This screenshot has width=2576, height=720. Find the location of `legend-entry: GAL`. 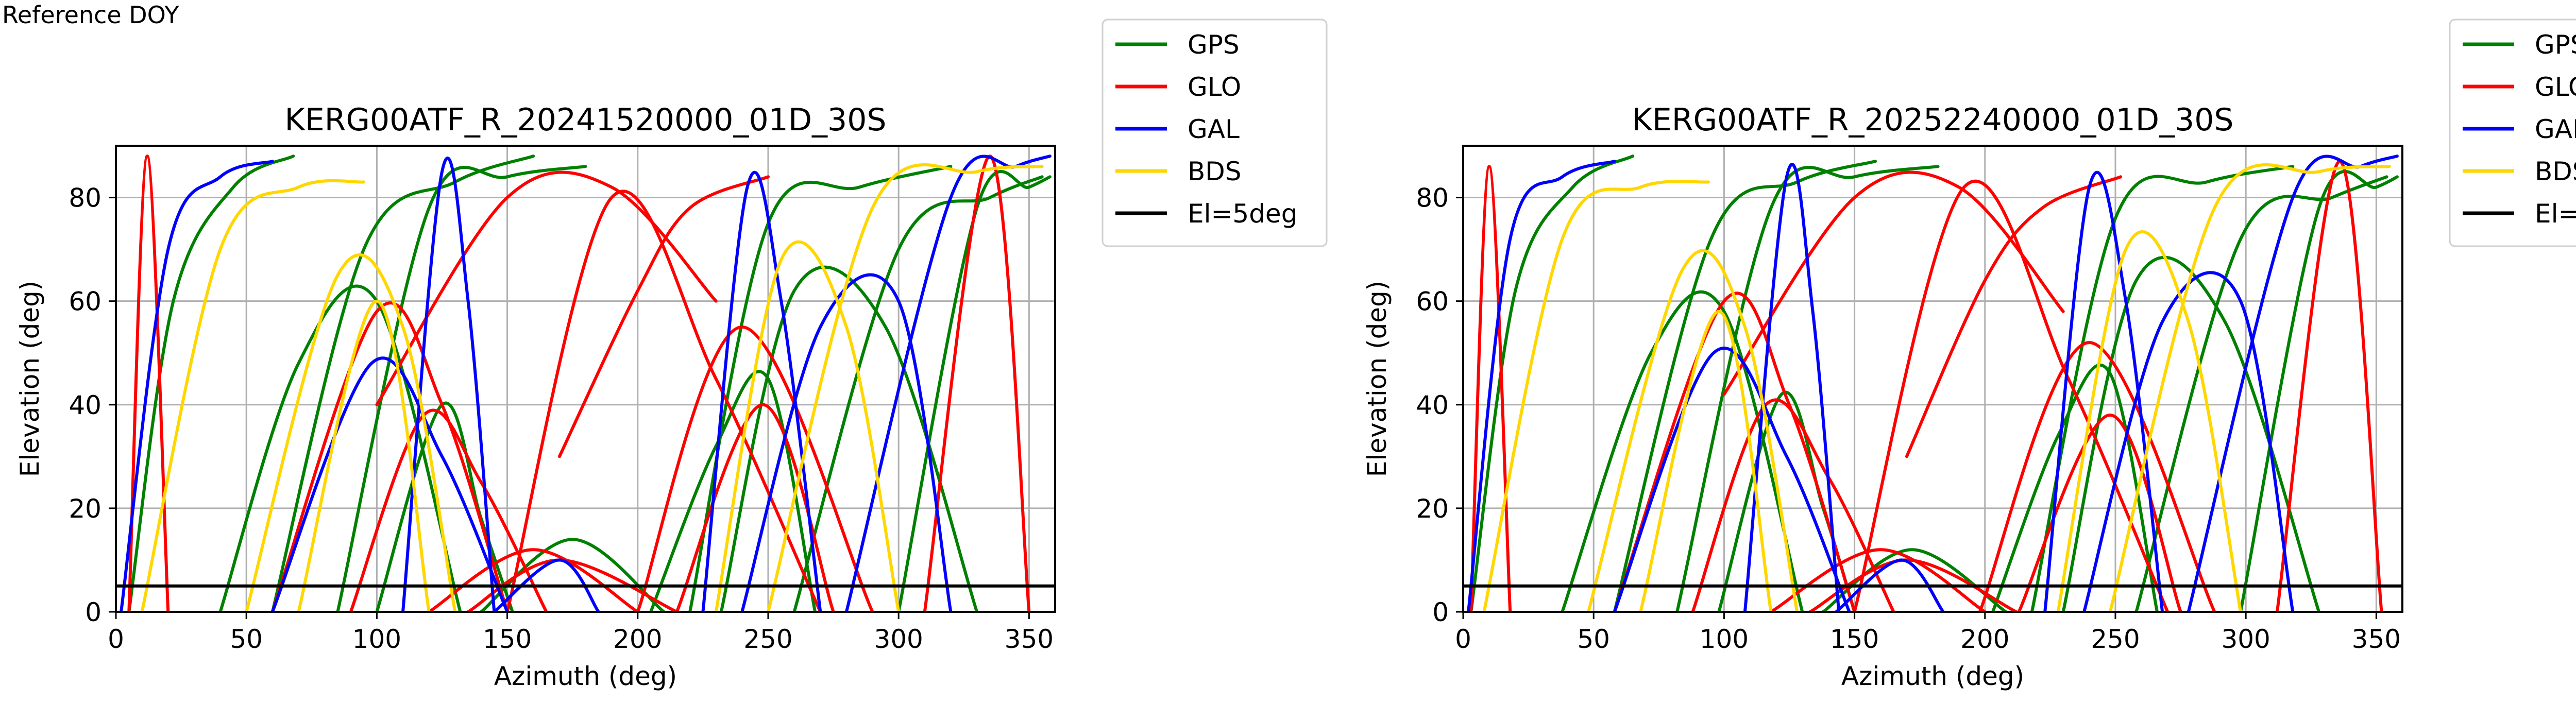

legend-entry: GAL is located at coordinates (1214, 129).